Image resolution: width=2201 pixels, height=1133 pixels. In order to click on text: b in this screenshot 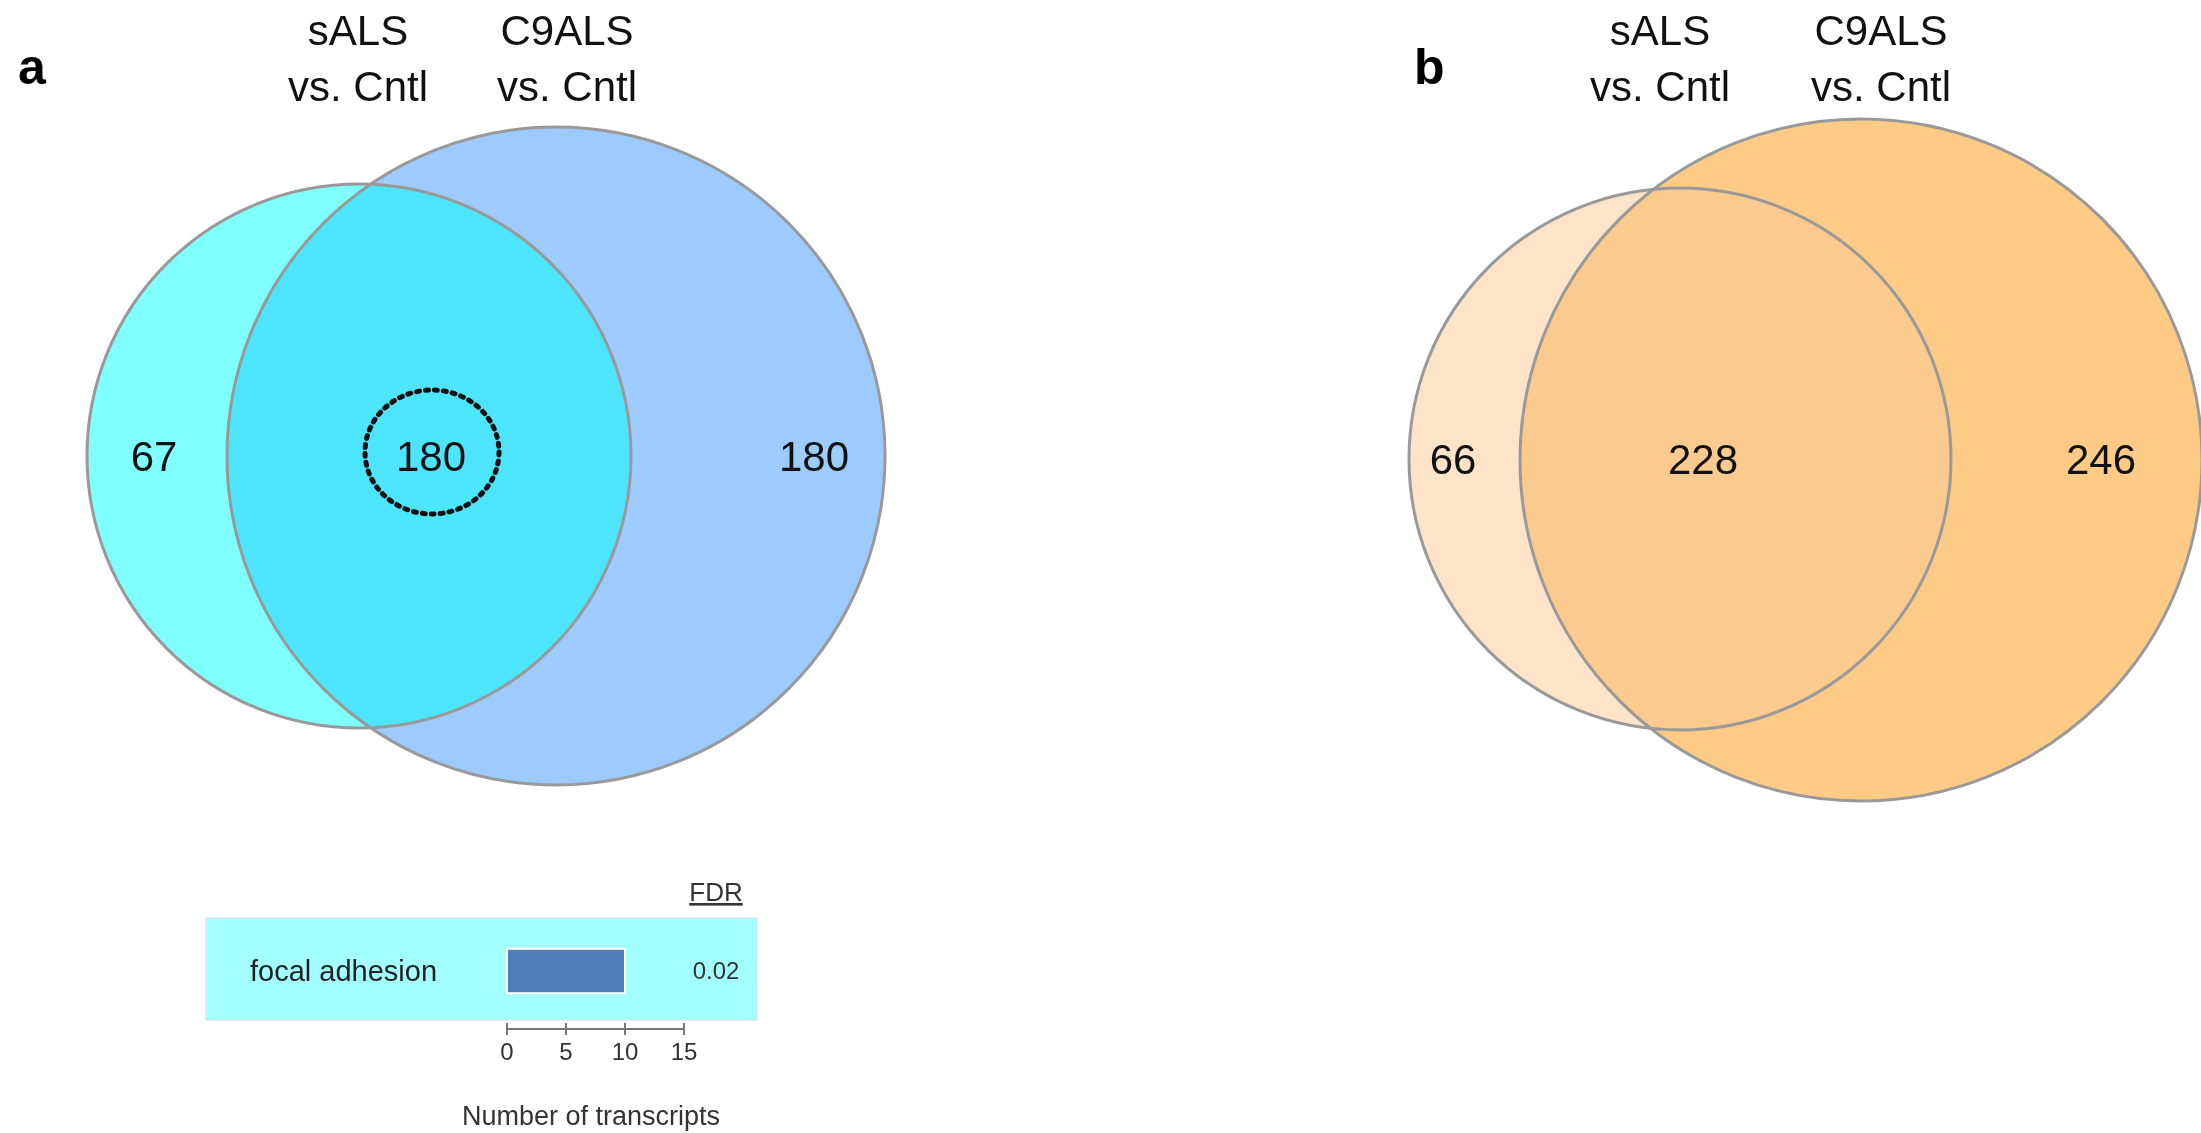, I will do `click(1429, 67)`.